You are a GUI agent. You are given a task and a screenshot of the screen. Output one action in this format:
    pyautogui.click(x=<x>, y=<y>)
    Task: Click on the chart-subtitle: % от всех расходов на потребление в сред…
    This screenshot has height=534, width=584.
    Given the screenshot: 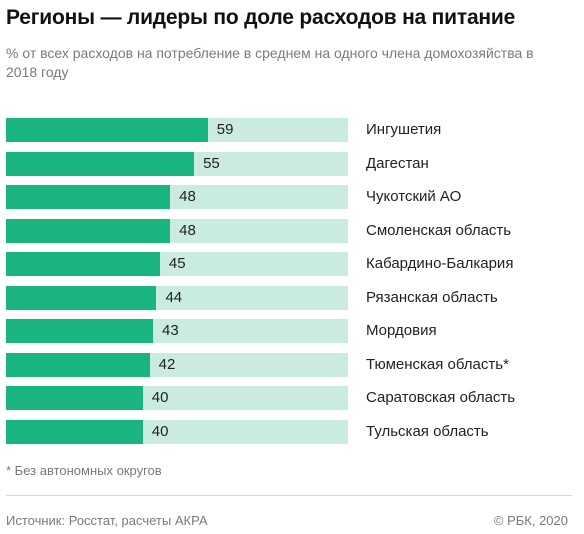 What is the action you would take?
    pyautogui.click(x=270, y=62)
    